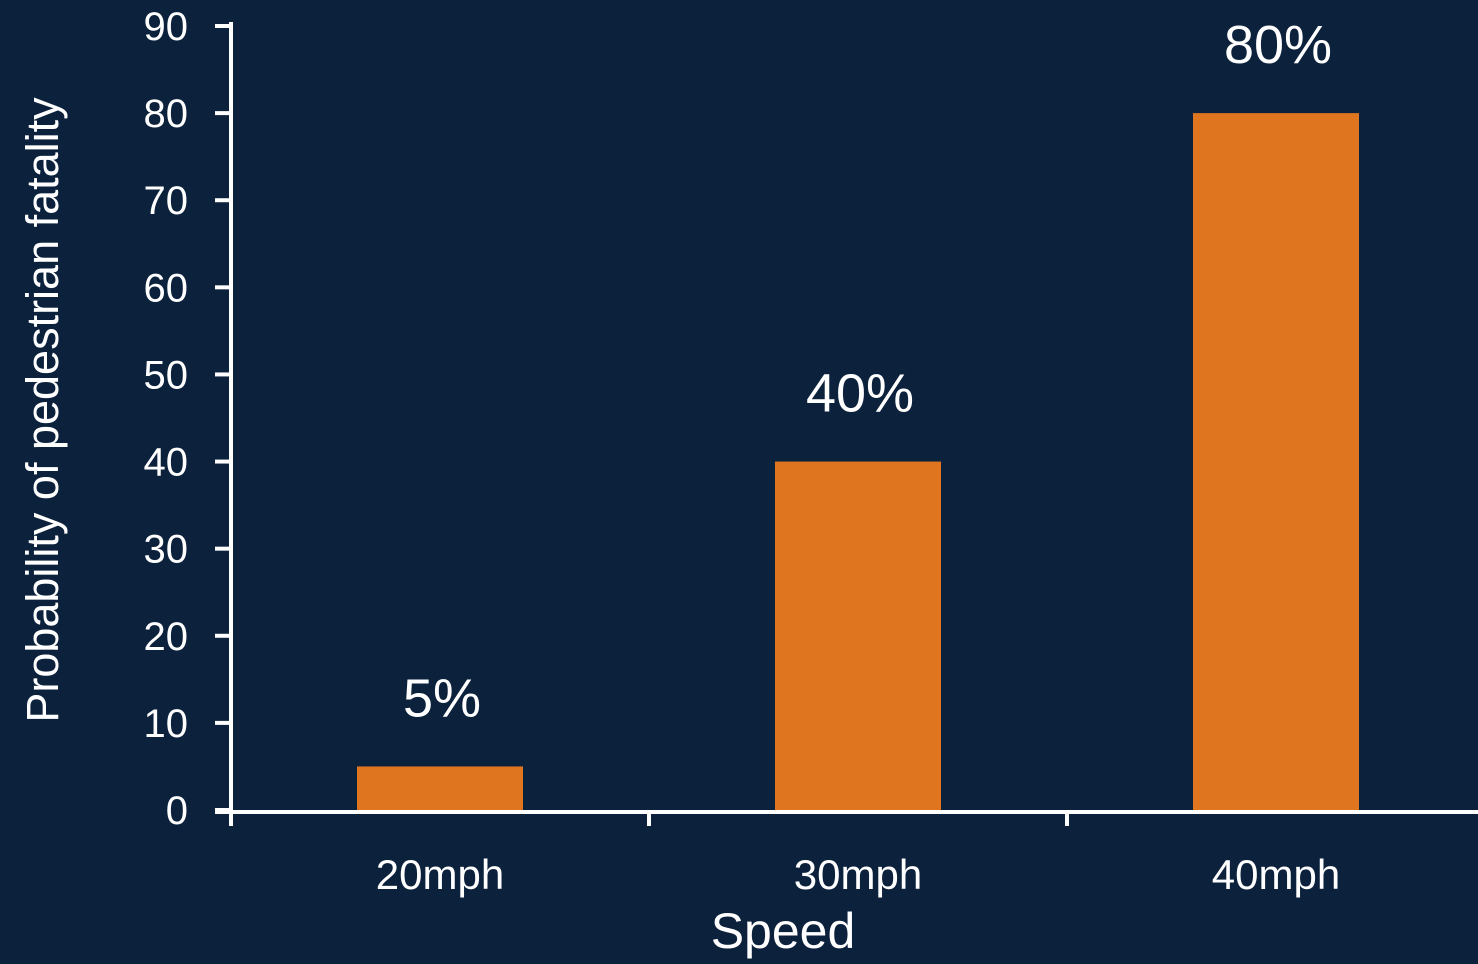  I want to click on y-tick-label-20: 20, so click(166, 637).